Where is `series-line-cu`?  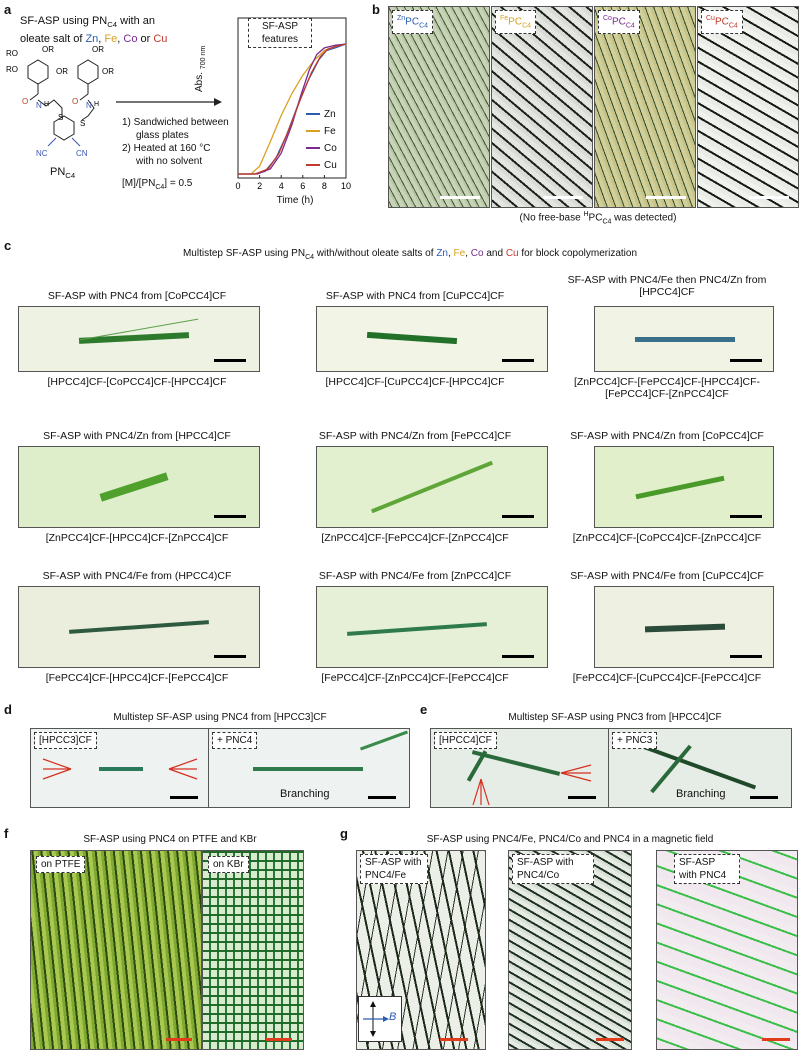
series-line-cu is located at coordinates (292, 109).